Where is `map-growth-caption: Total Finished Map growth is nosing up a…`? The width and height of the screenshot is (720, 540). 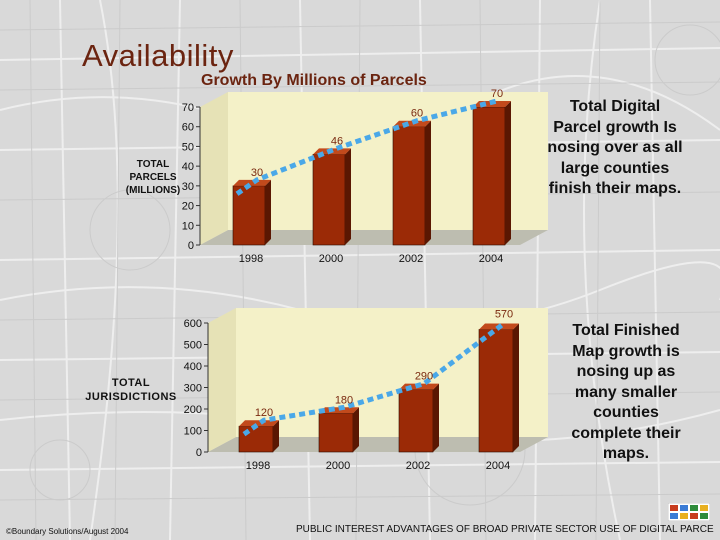
map-growth-caption: Total Finished Map growth is nosing up a… is located at coordinates (626, 392).